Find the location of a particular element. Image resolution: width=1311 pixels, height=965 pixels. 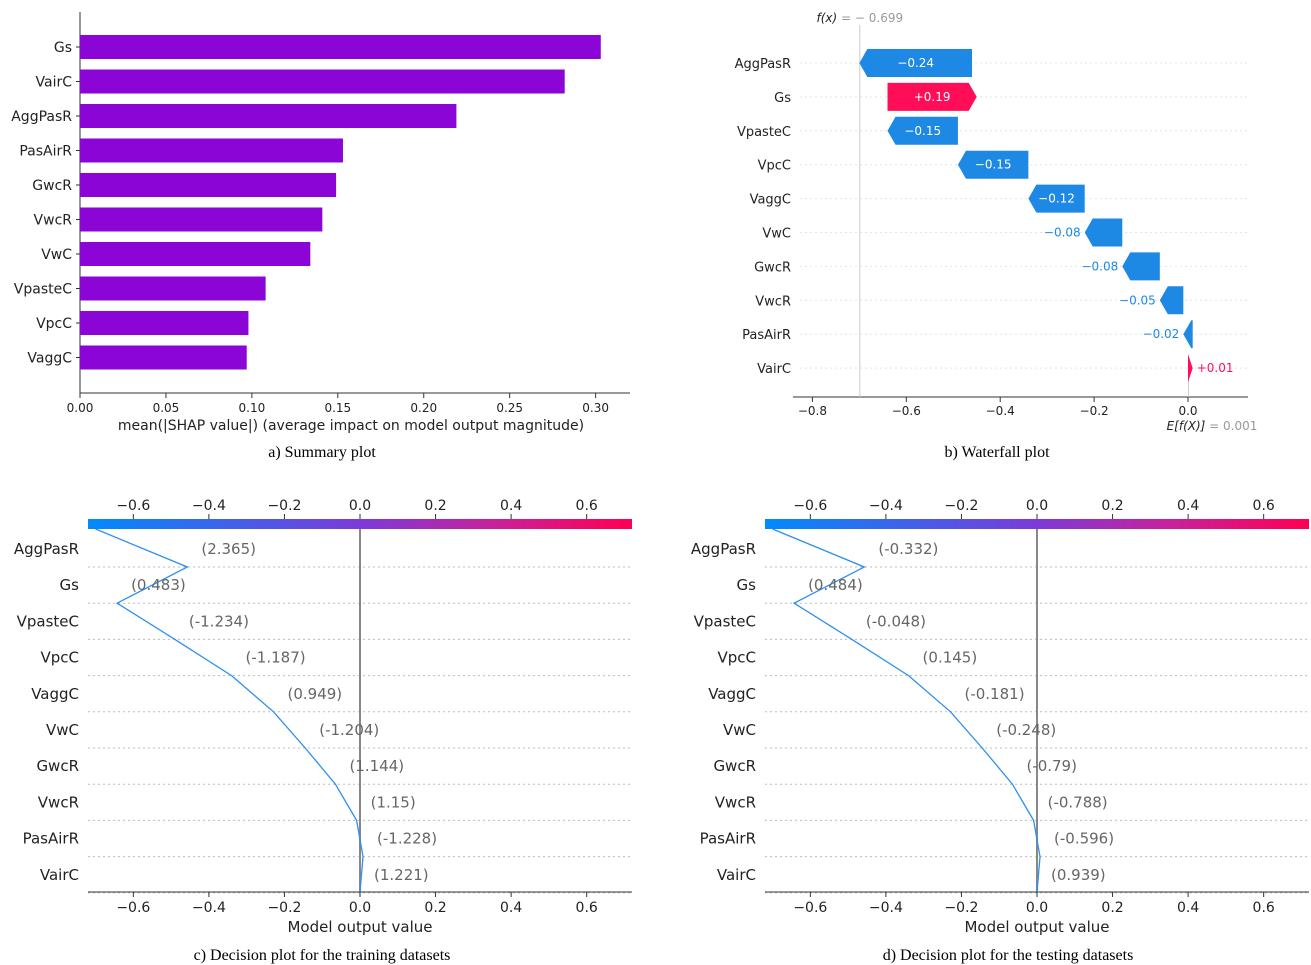

waterfall-bar-VaggC is located at coordinates (1056, 198).